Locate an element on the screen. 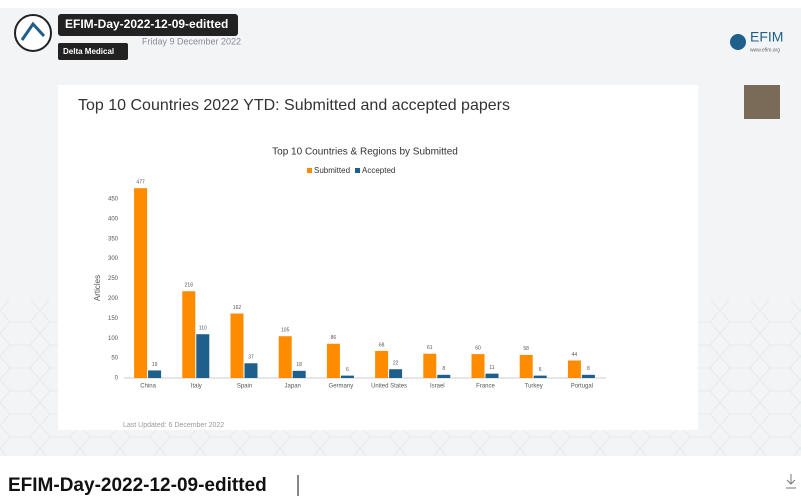 The image size is (801, 502). value-label: 61 is located at coordinates (430, 348).